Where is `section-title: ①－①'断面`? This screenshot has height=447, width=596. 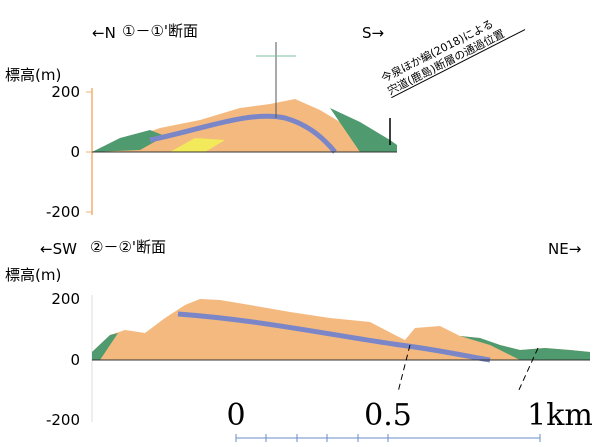 section-title: ①－①'断面 is located at coordinates (160, 31).